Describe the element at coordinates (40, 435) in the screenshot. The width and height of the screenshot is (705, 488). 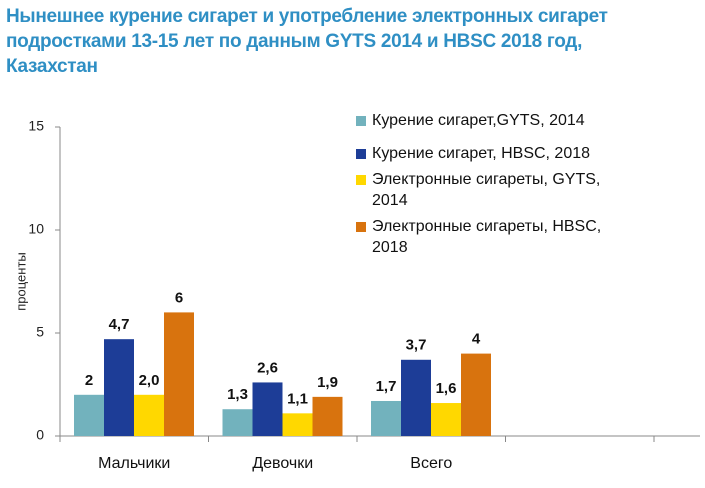
I see `y-tick-label: 0` at that location.